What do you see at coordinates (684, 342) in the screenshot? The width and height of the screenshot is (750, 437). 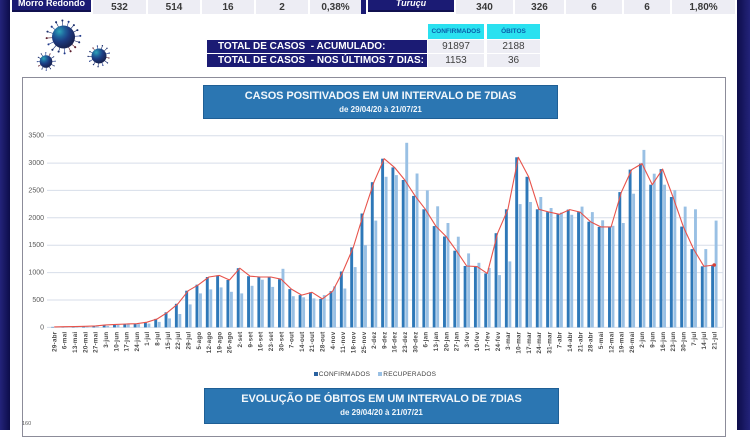 I see `svg-text: 30-jun` at bounding box center [684, 342].